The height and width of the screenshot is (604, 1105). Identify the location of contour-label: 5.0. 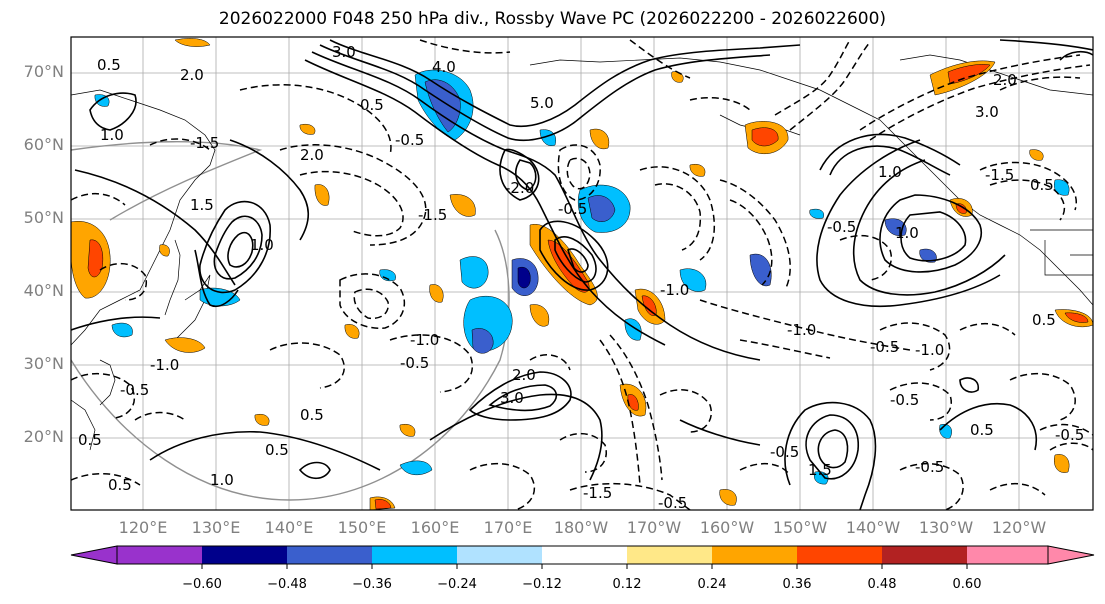
(542, 103).